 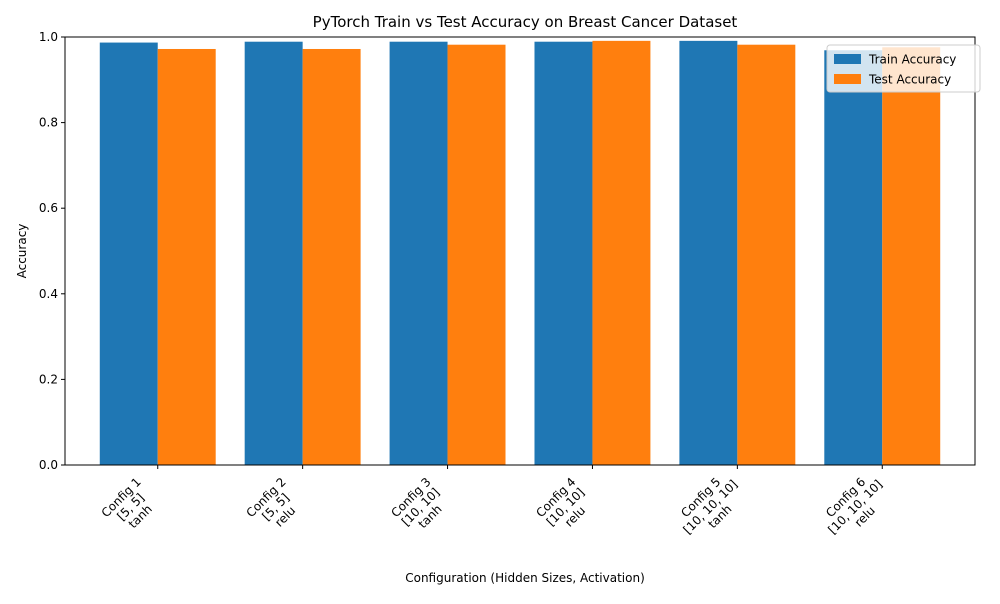 What do you see at coordinates (855, 507) in the screenshot?
I see `x-tick-label: Config 6[10, 10, 10]relu` at bounding box center [855, 507].